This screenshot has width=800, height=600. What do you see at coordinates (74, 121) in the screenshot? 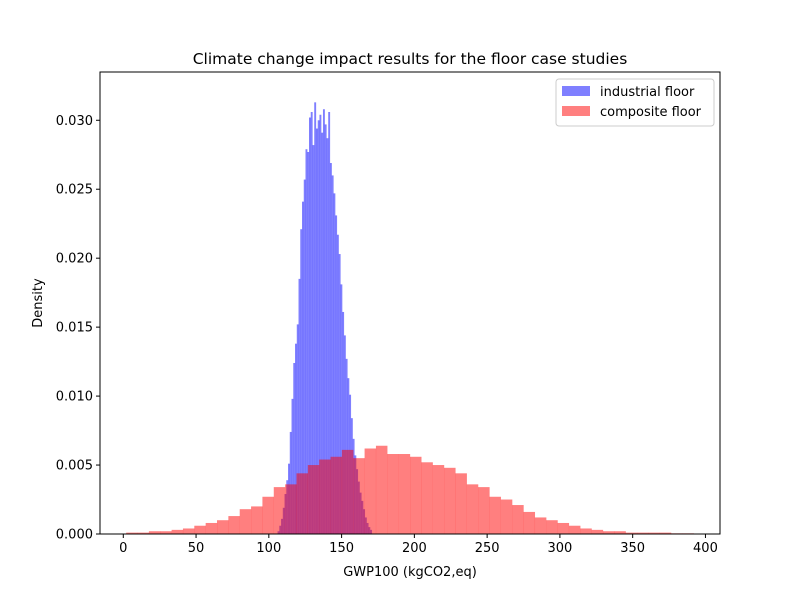
I see `y-tick-label: 0.030` at bounding box center [74, 121].